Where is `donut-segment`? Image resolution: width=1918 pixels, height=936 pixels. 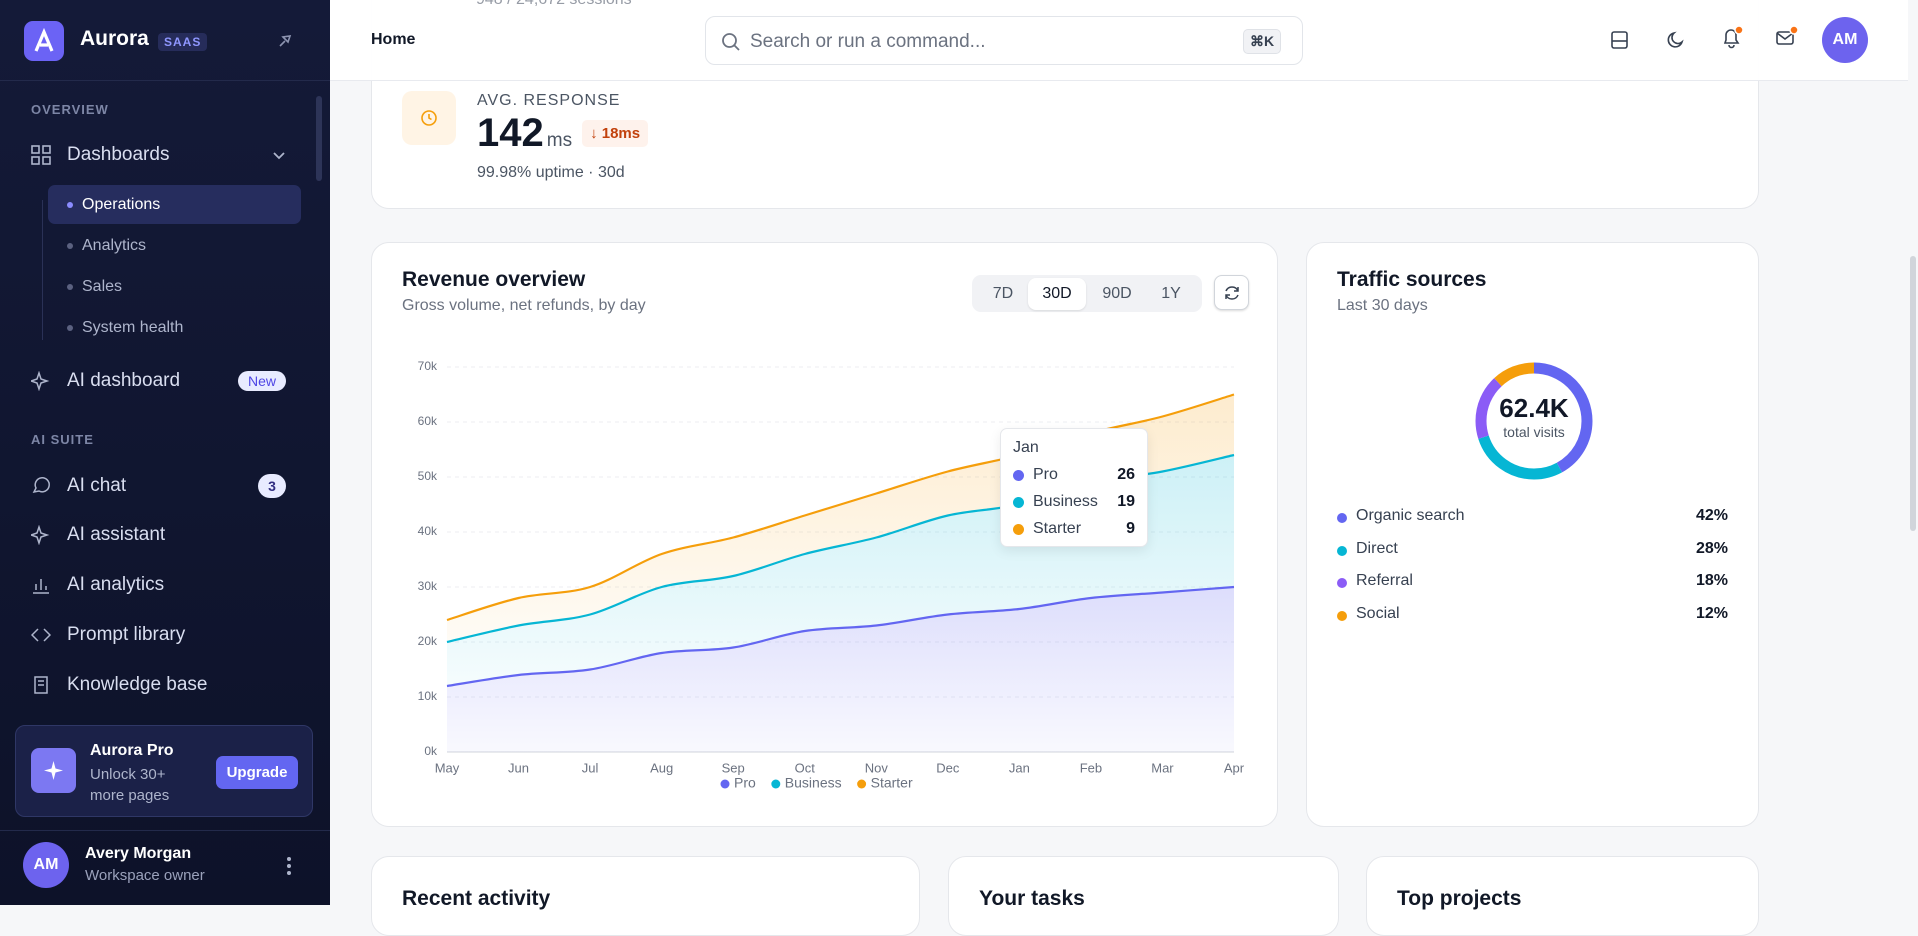 donut-segment is located at coordinates (1534, 421).